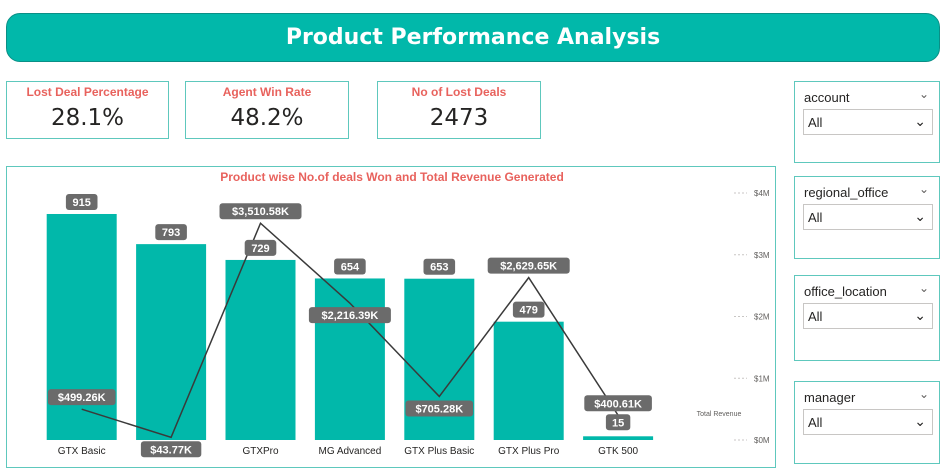  I want to click on slicer-label: regional_office, so click(846, 192).